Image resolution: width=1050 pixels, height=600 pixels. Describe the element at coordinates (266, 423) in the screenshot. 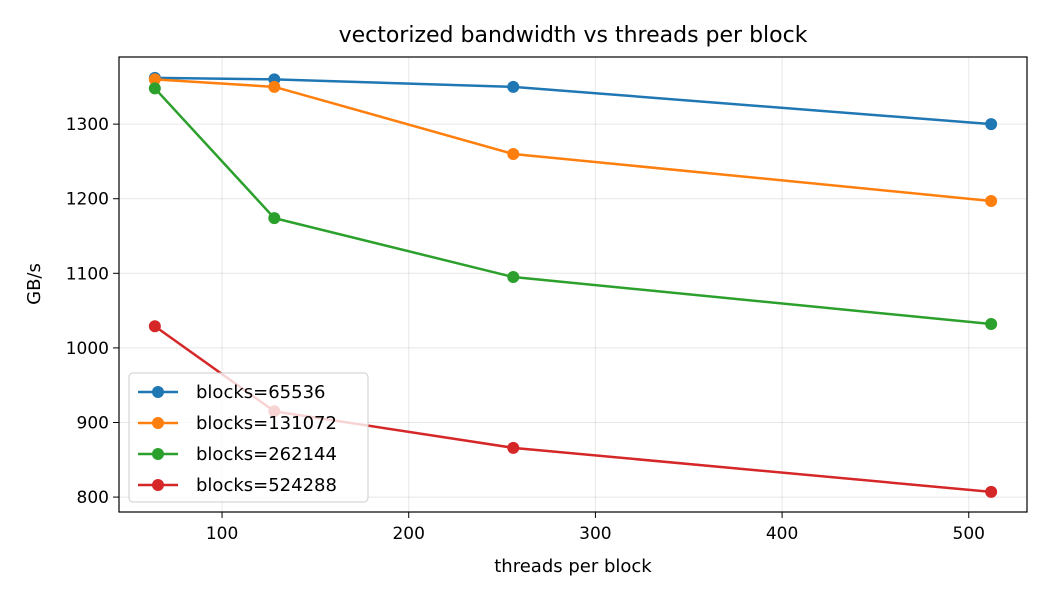

I see `legend-label: blocks=131072` at that location.